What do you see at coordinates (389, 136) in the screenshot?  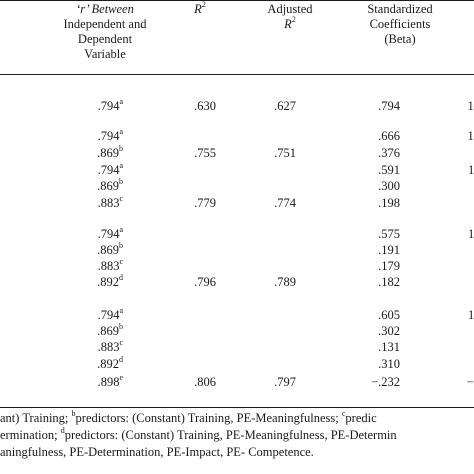 I see `cell-beta-value: .666` at bounding box center [389, 136].